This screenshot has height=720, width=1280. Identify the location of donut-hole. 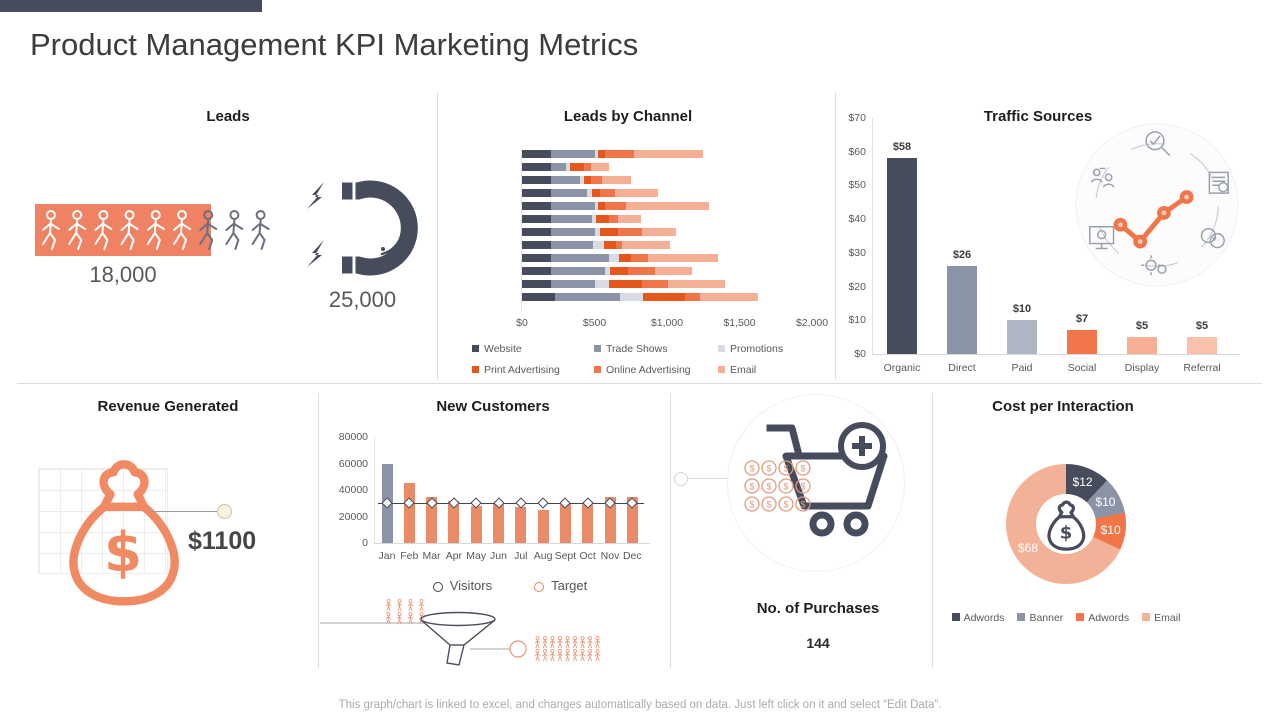
(1066, 524).